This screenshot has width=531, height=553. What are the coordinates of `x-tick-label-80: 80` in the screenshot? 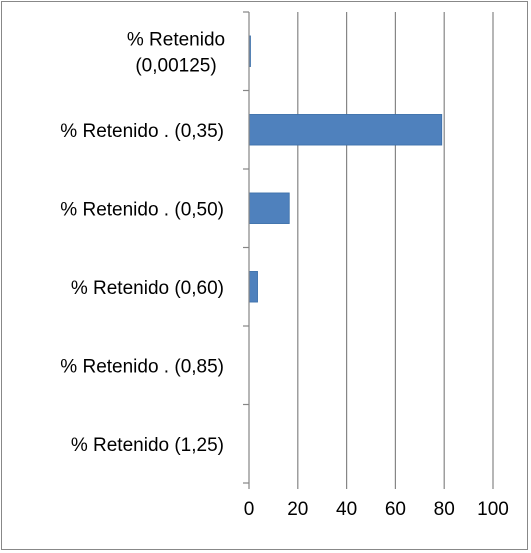 It's located at (444, 509).